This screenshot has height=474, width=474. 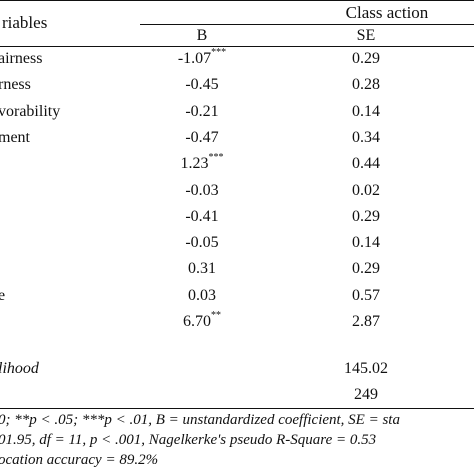 I want to click on column-header-b: B, so click(x=202, y=35).